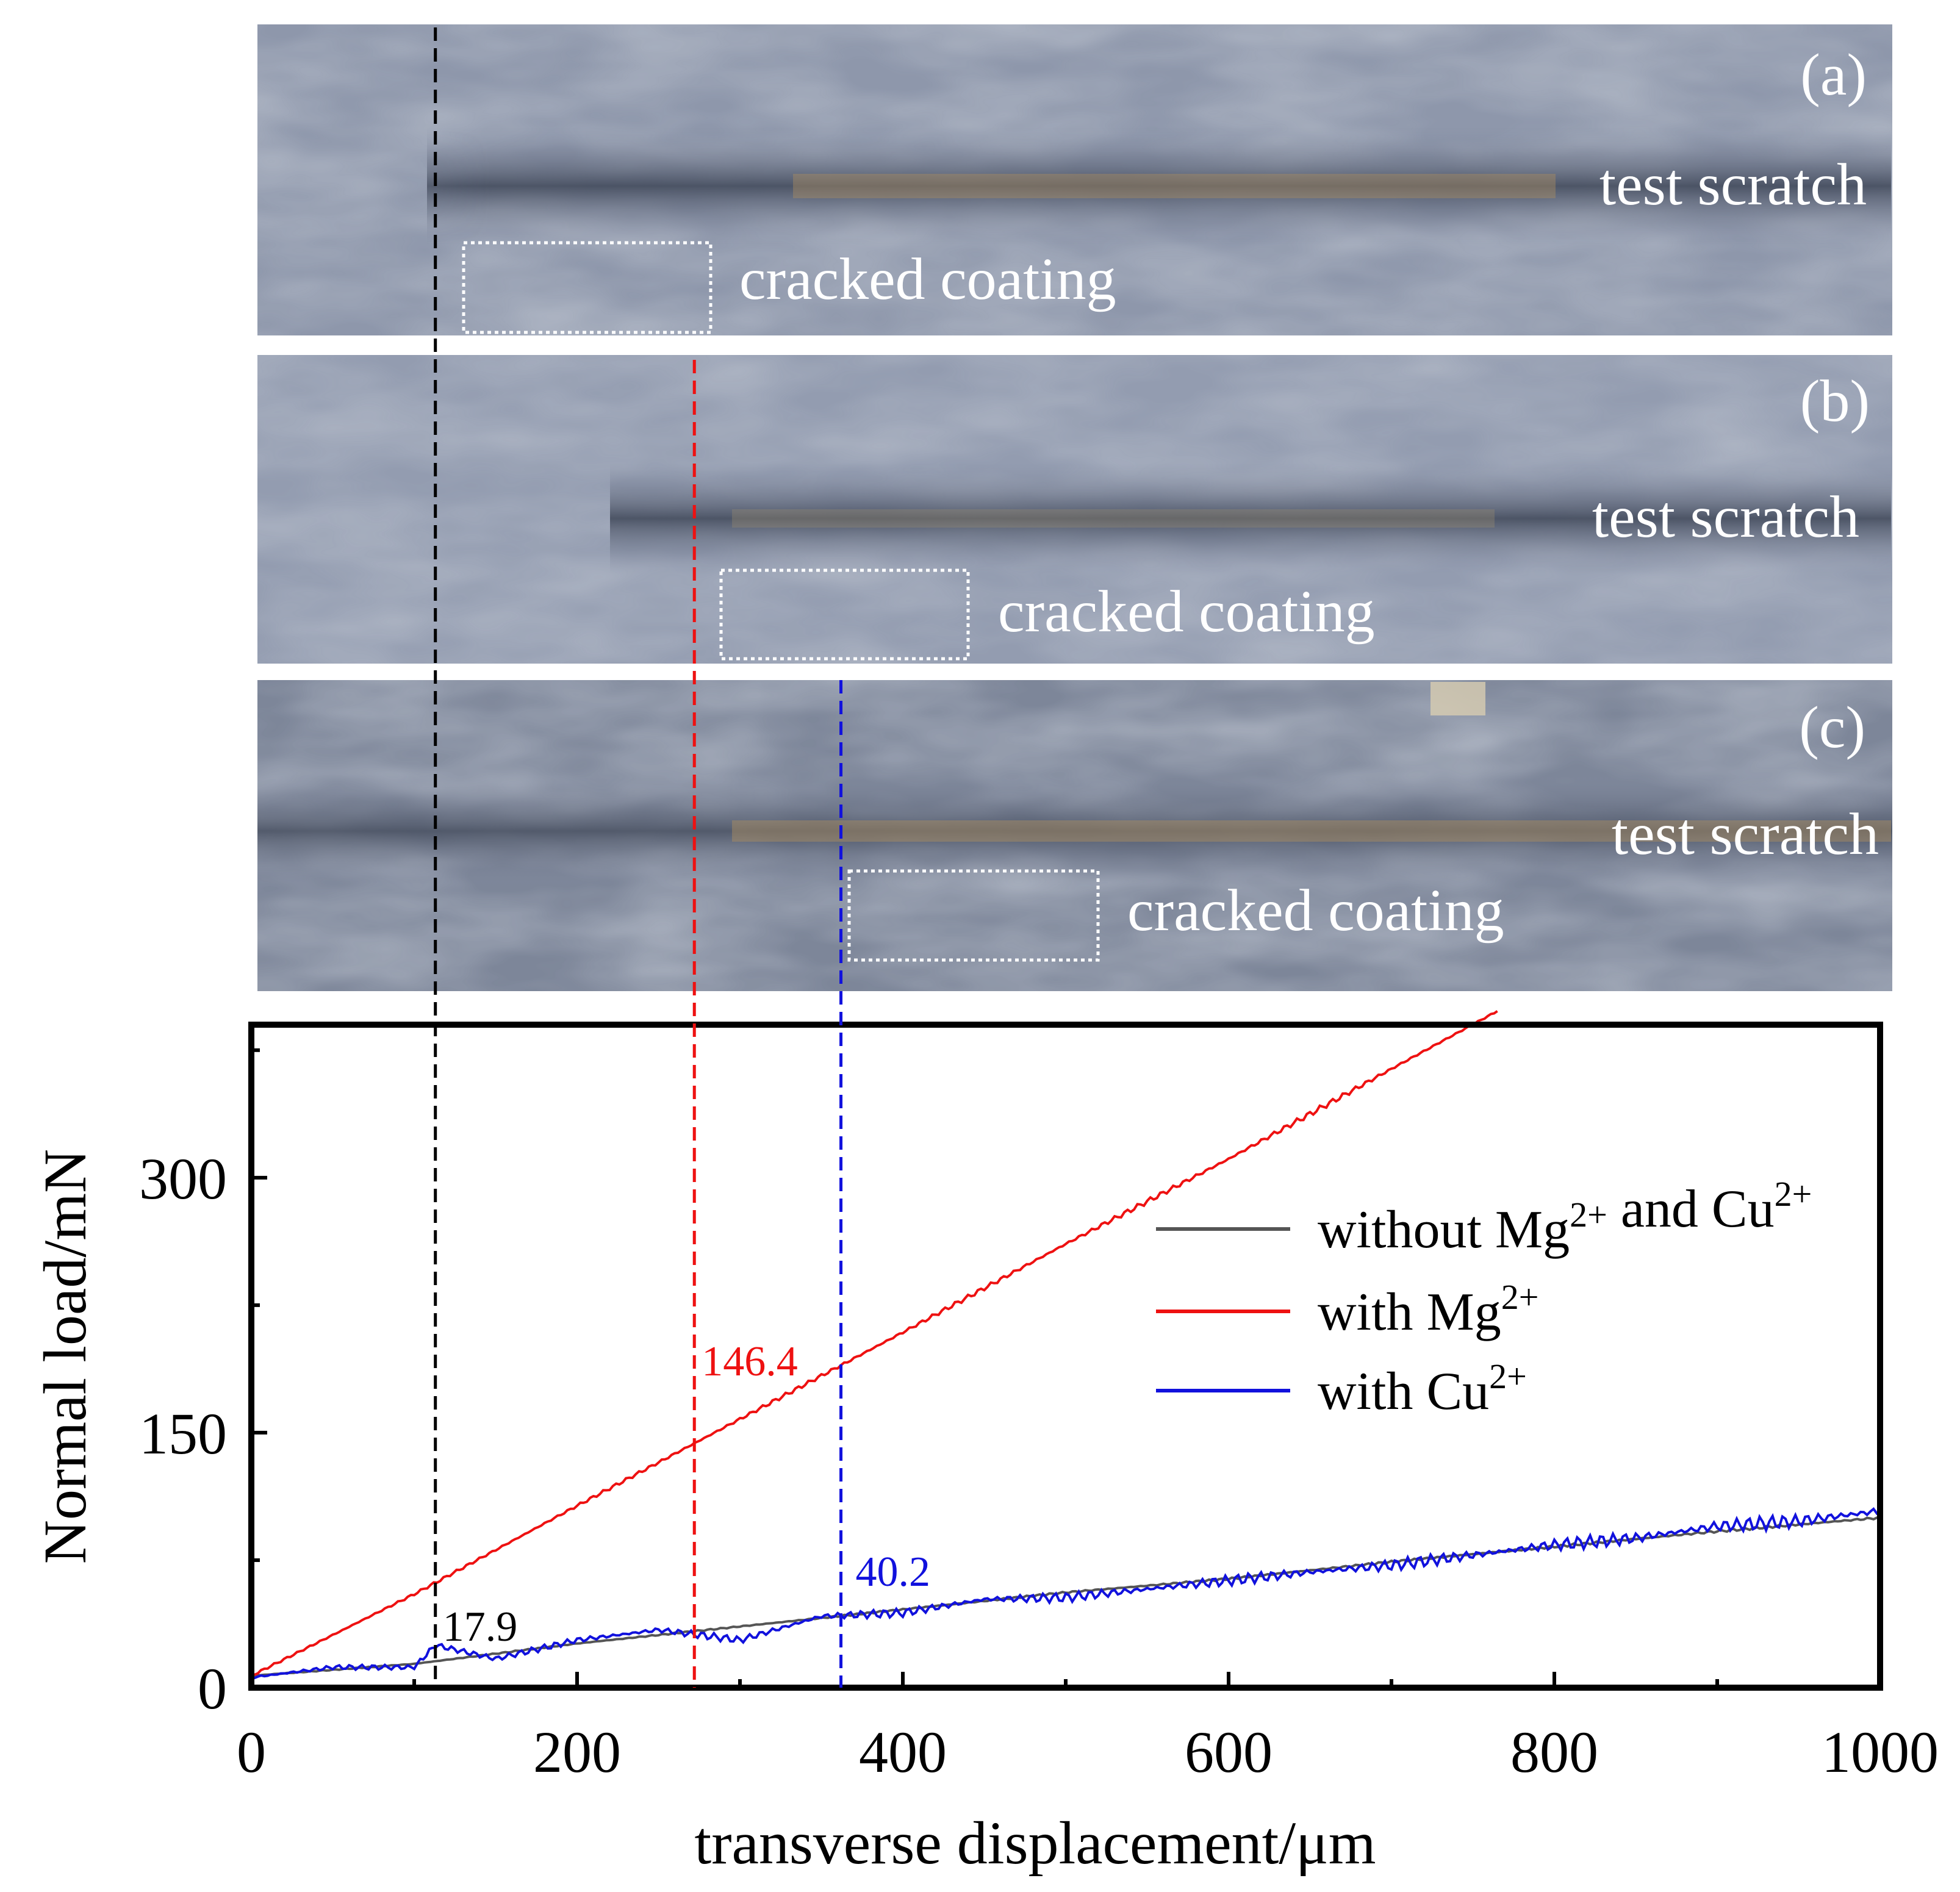 The height and width of the screenshot is (1892, 1960). I want to click on test-scratch-label-c: test scratch, so click(1745, 834).